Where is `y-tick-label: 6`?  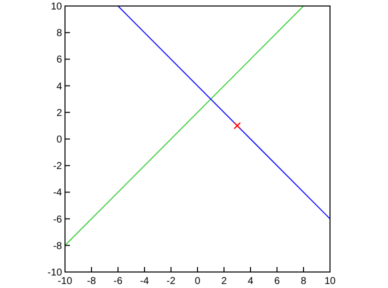
y-tick-label: 6 is located at coordinates (59, 60).